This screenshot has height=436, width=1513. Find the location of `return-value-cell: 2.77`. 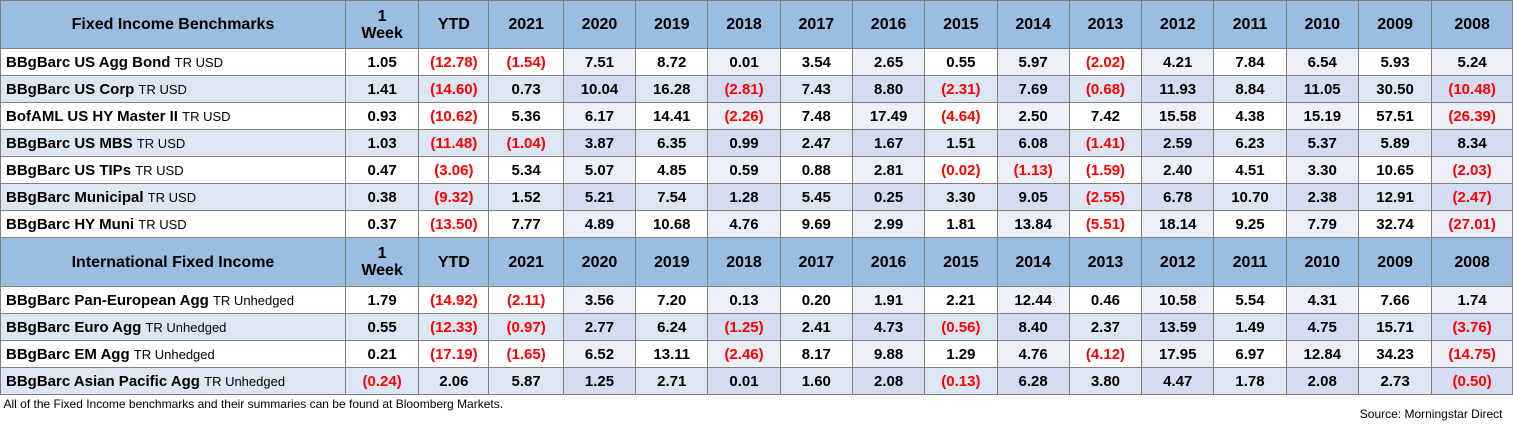

return-value-cell: 2.77 is located at coordinates (599, 327).